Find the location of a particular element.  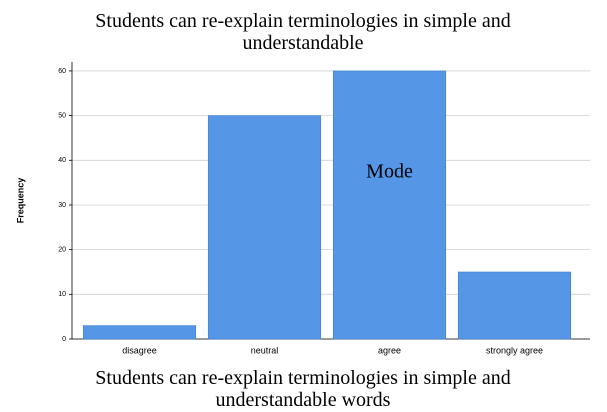

y-tick-label: 60 is located at coordinates (62, 71).